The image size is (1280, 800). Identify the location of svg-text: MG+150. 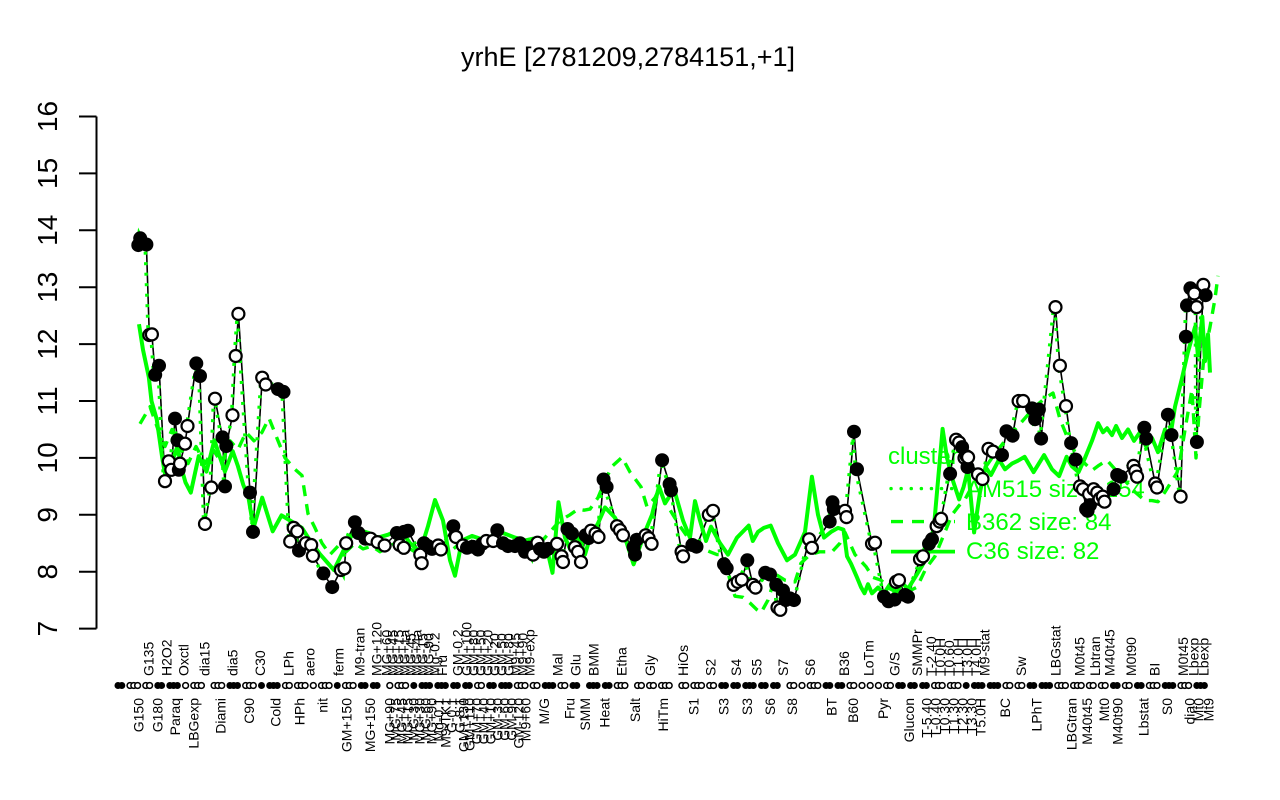
(370, 725).